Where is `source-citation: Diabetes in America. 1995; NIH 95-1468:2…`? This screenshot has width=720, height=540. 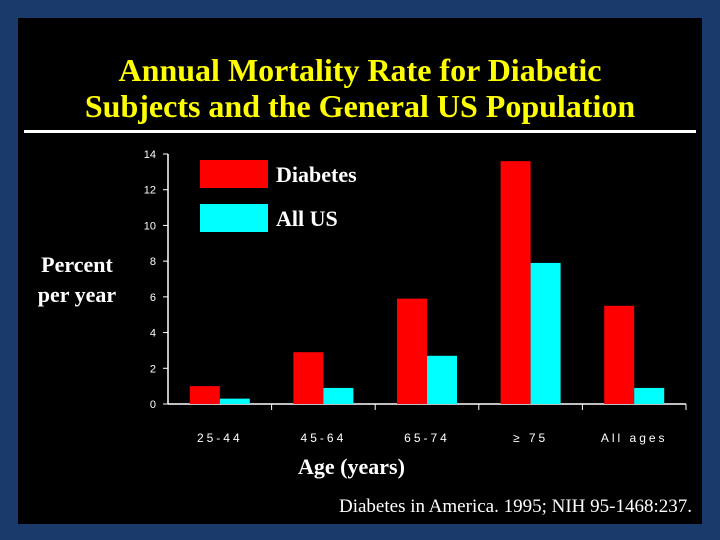 source-citation: Diabetes in America. 1995; NIH 95-1468:2… is located at coordinates (515, 506).